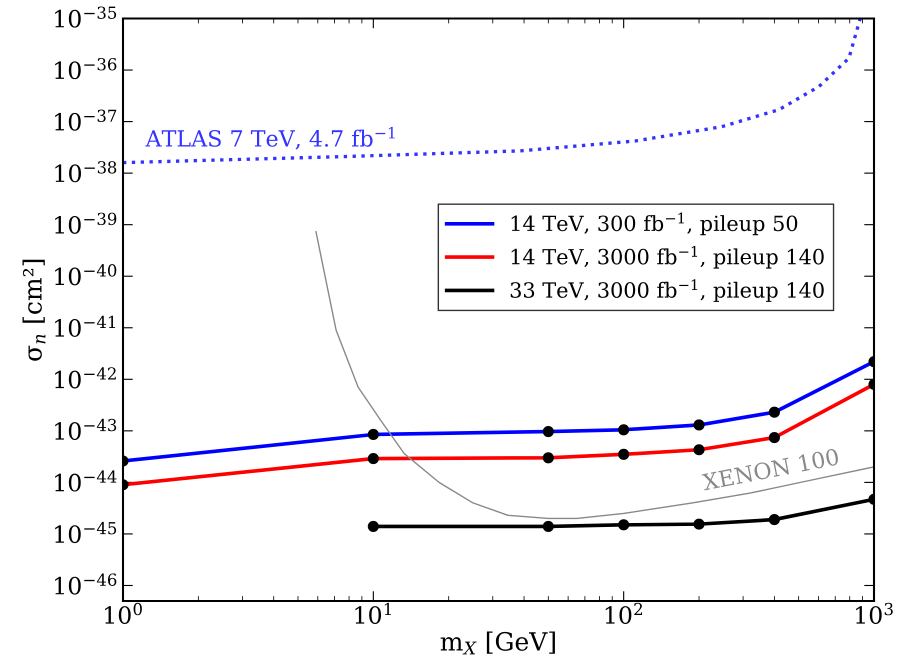 The height and width of the screenshot is (666, 905). I want to click on x-tick-label: 10$^{3}$, so click(874, 613).